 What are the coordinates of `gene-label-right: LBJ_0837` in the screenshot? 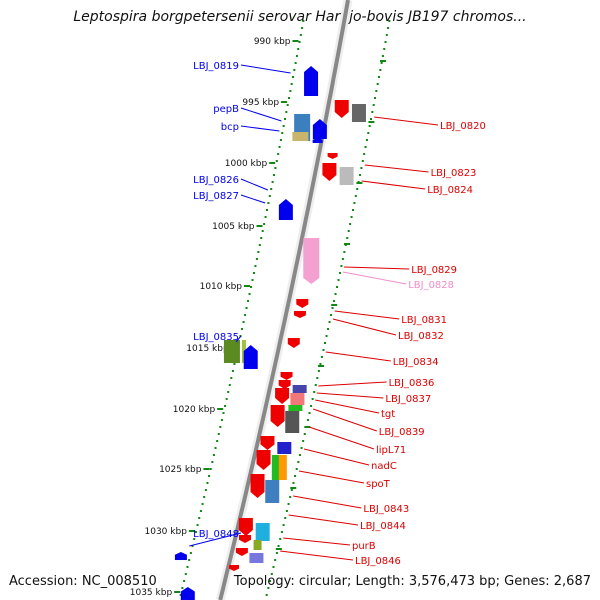 It's located at (408, 399).